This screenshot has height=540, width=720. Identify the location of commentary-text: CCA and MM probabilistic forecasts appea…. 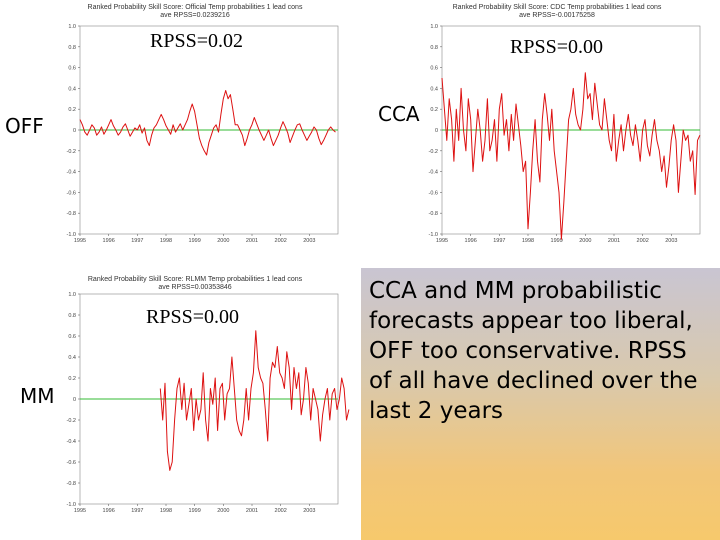
(533, 351).